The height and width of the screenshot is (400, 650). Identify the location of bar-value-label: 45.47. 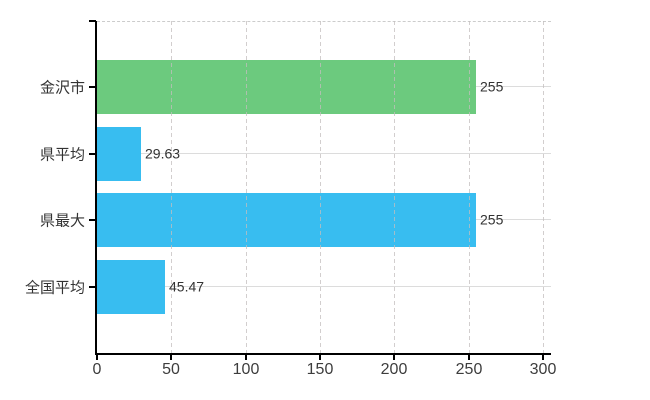
(187, 286).